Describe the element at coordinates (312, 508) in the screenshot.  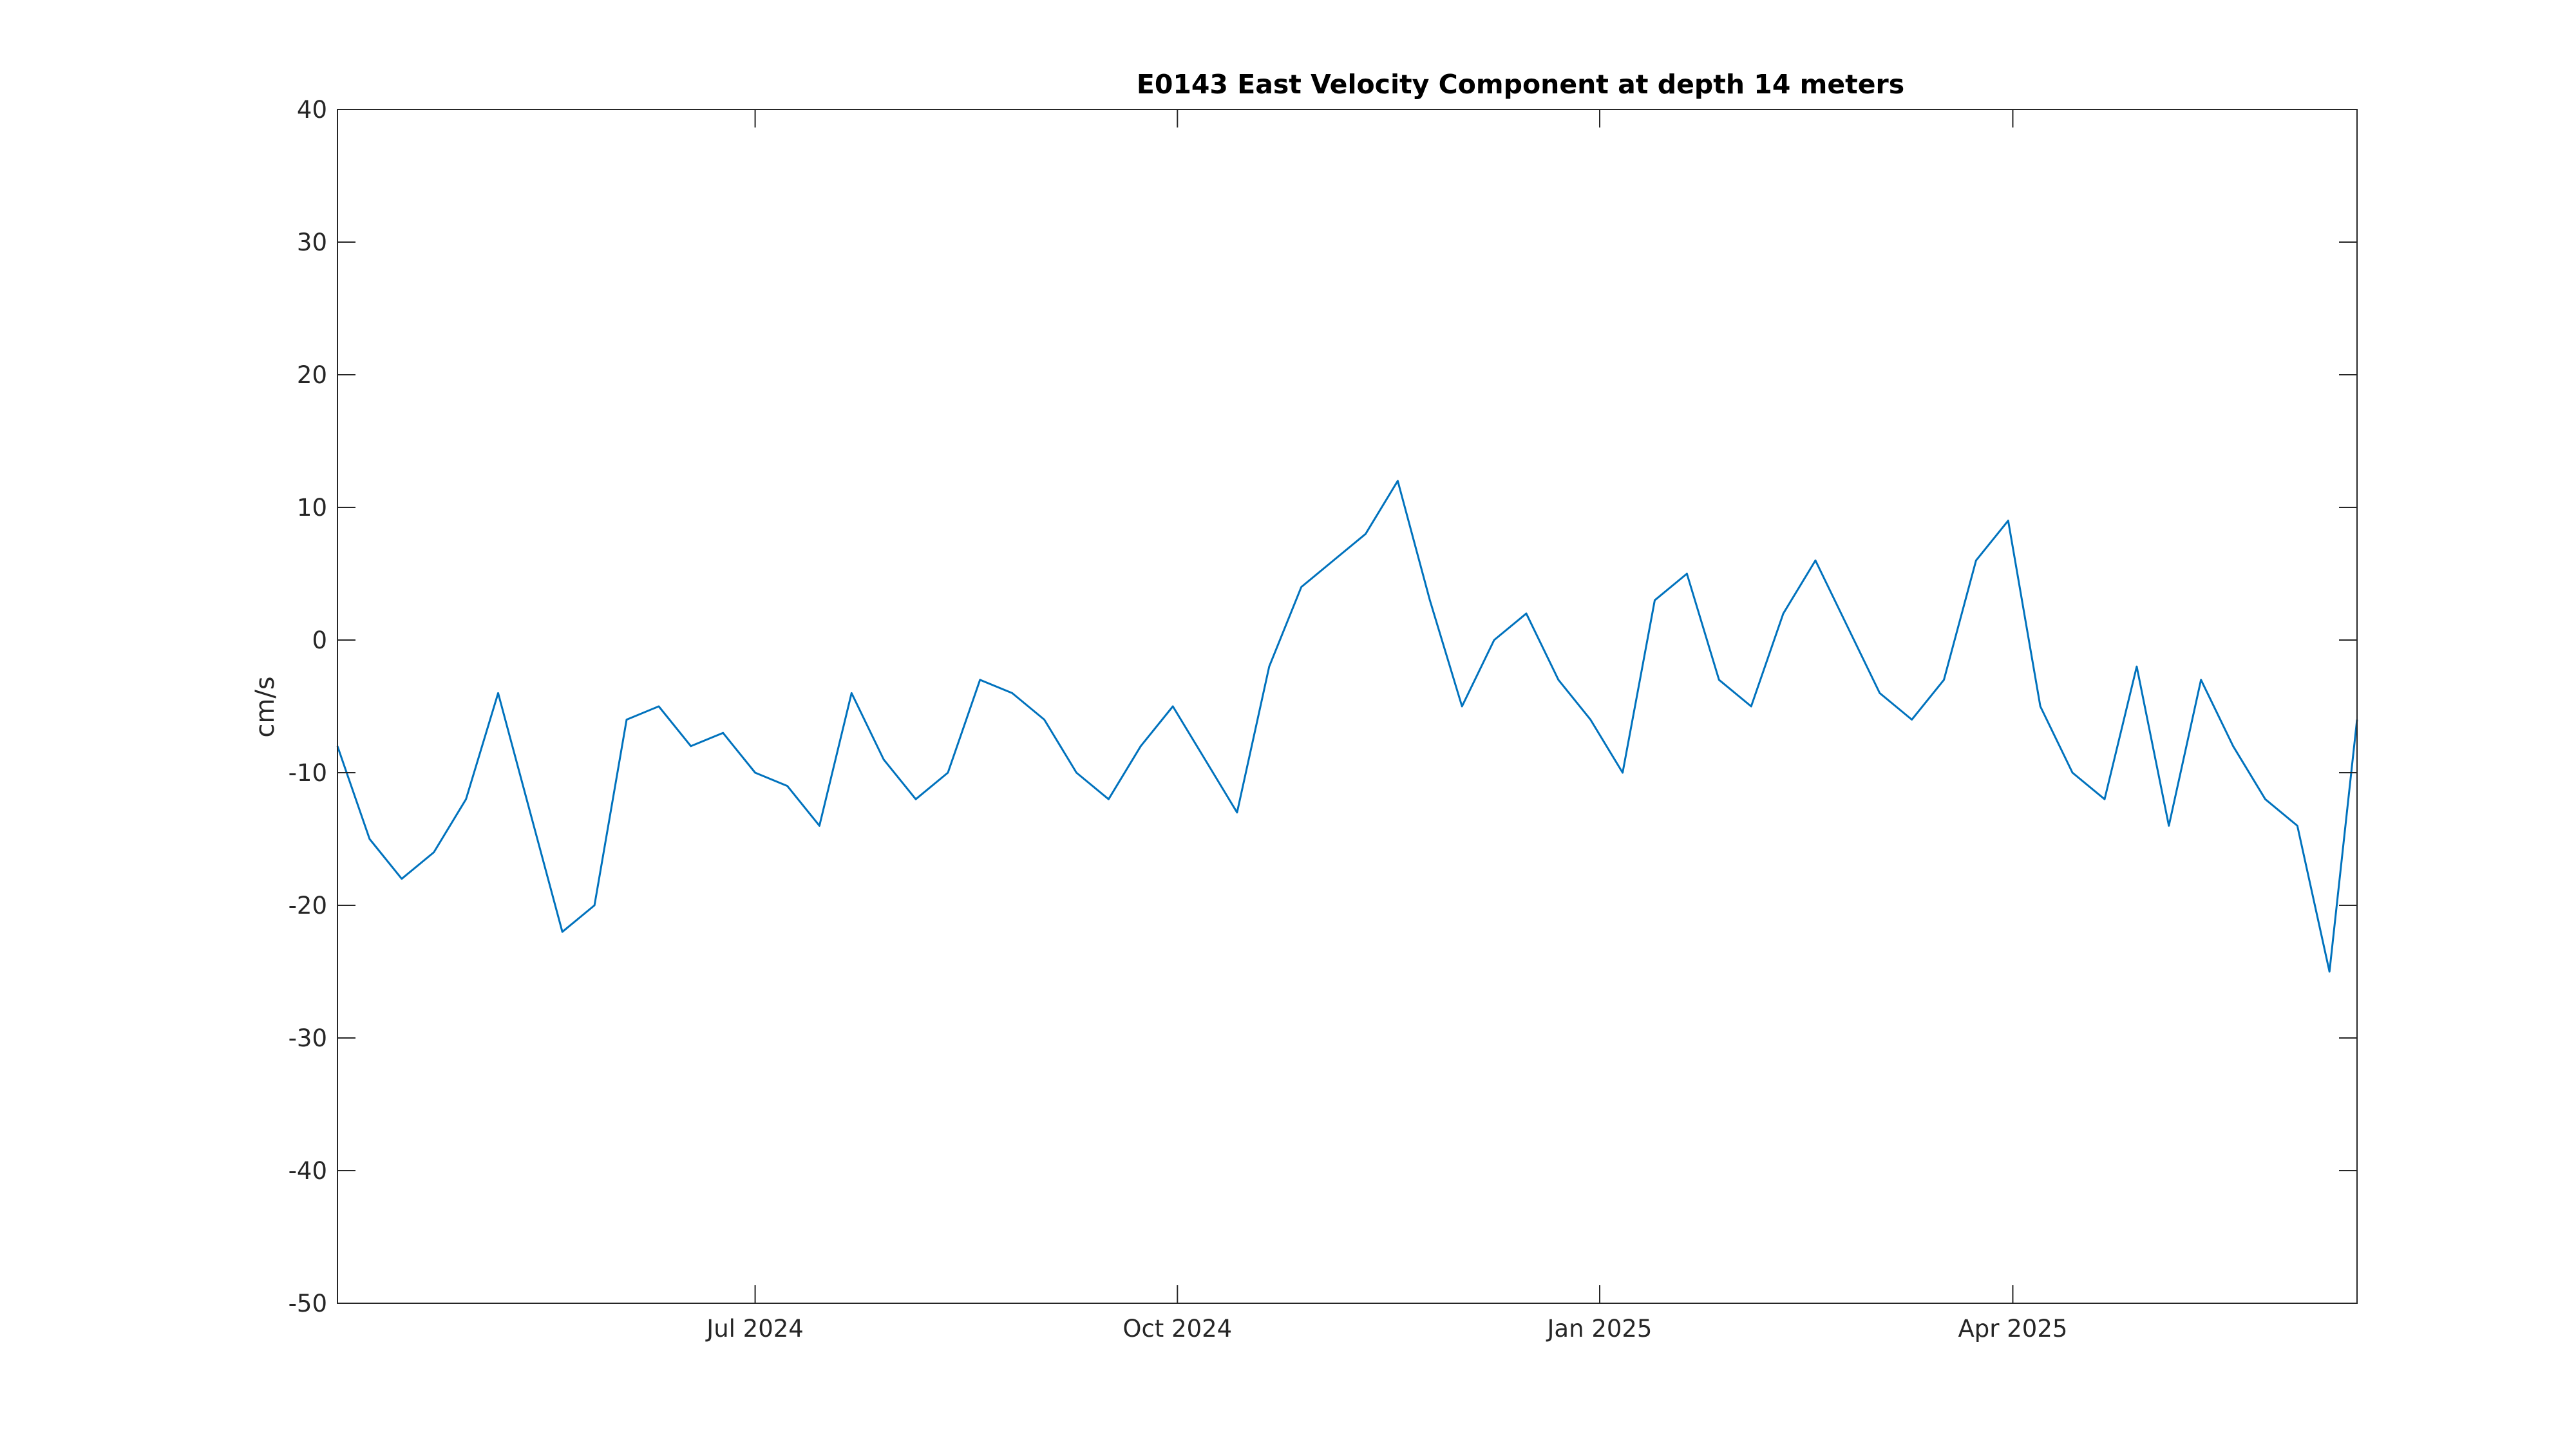
I see `y-tick-label: 10` at that location.